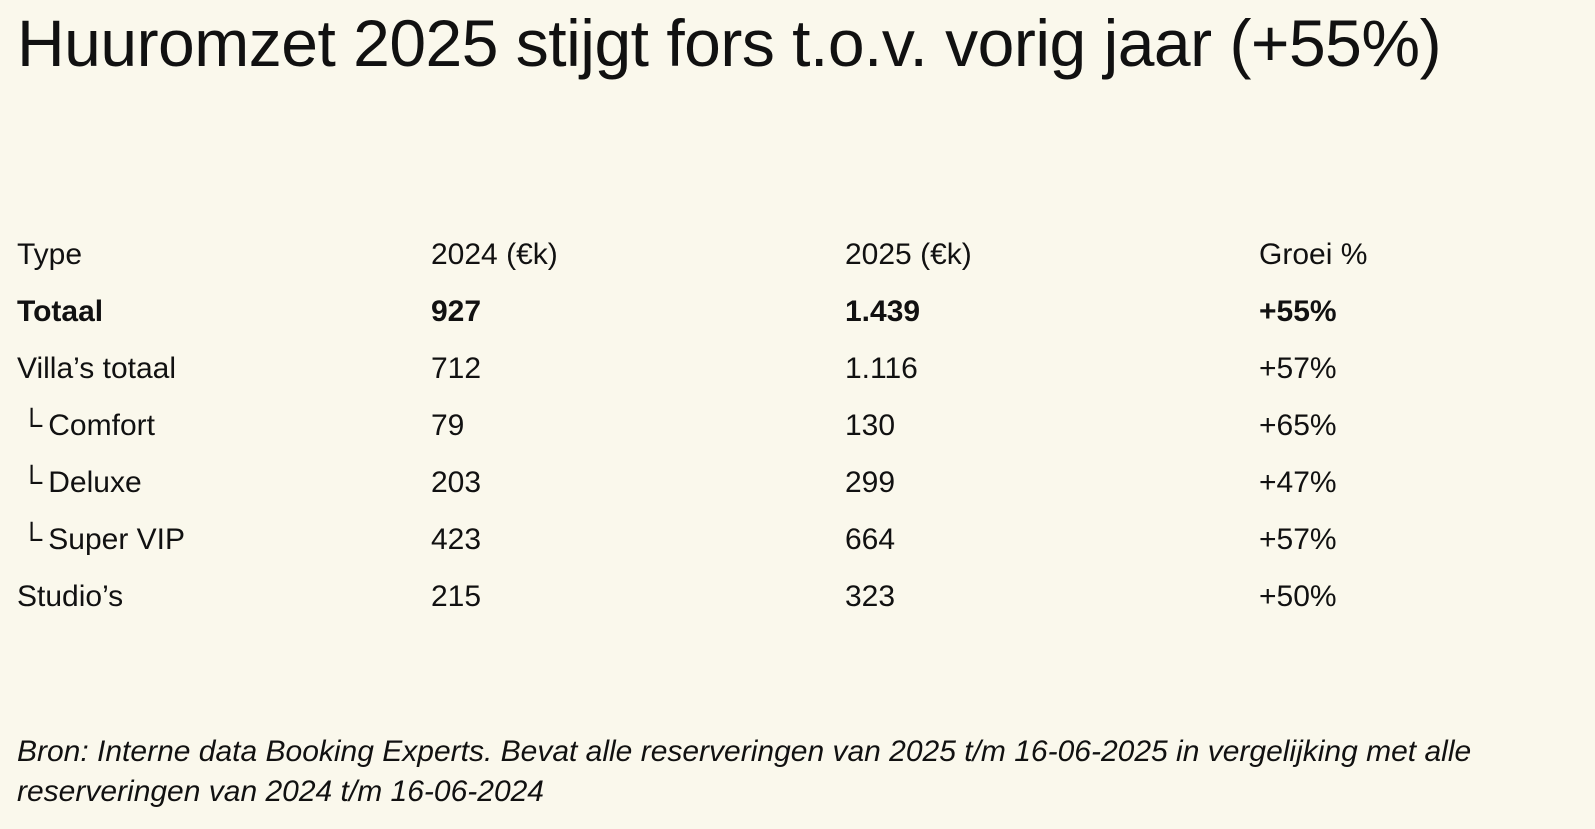 The height and width of the screenshot is (829, 1595). Describe the element at coordinates (797, 254) in the screenshot. I see `table-header-row: Type 2024 (€k) 2025 (€k) Groei %` at that location.